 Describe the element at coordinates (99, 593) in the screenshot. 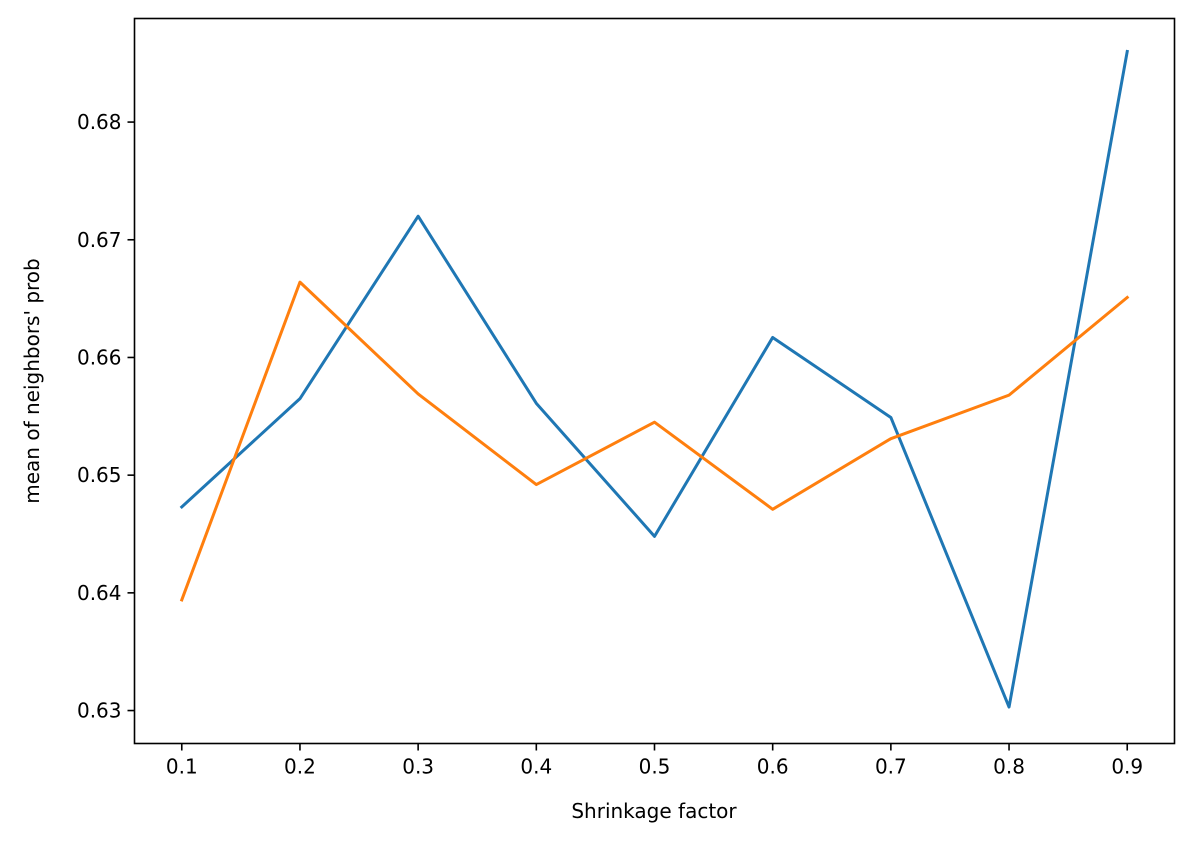

I see `y-tick-label: 0.64` at that location.